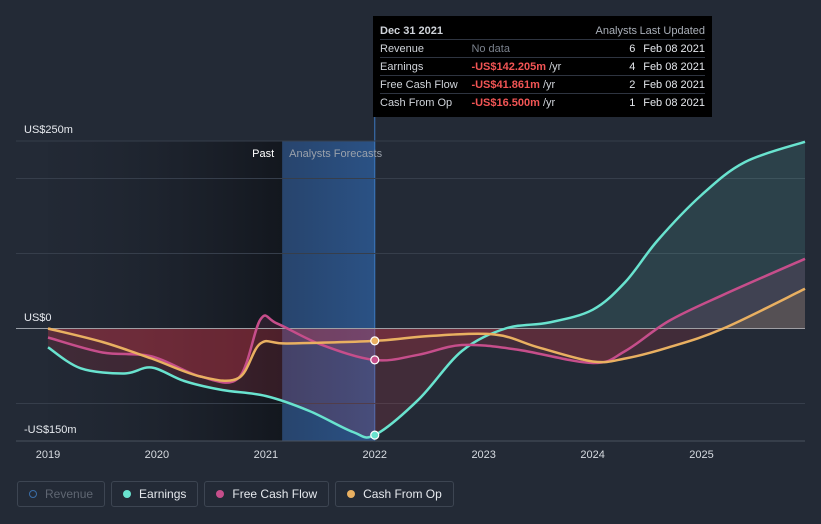 The height and width of the screenshot is (524, 821). What do you see at coordinates (402, 494) in the screenshot?
I see `legend-label: Cash From Op` at bounding box center [402, 494].